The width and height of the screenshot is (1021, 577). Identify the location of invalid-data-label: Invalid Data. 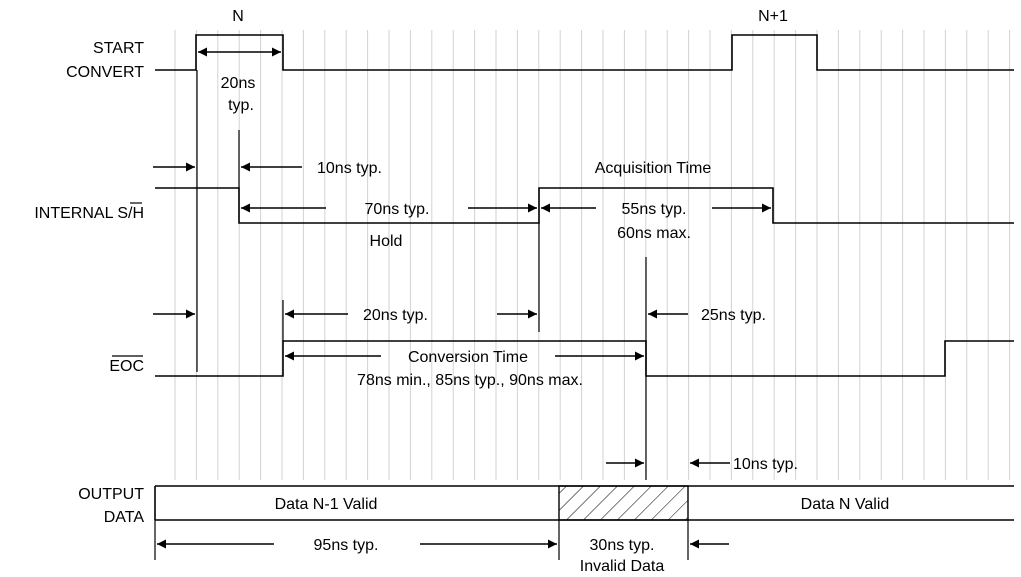
(622, 566).